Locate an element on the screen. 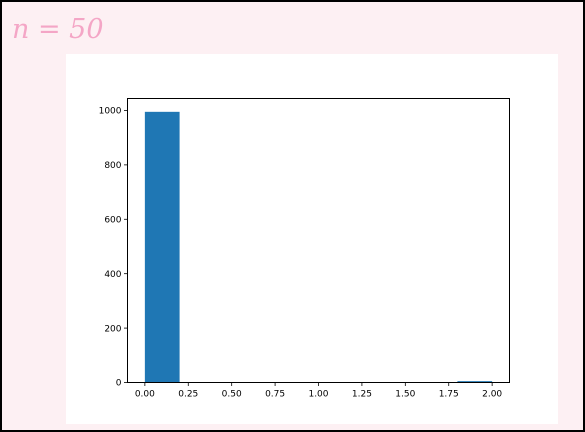 This screenshot has height=432, width=585. x-tick-label: 1.25 is located at coordinates (362, 395).